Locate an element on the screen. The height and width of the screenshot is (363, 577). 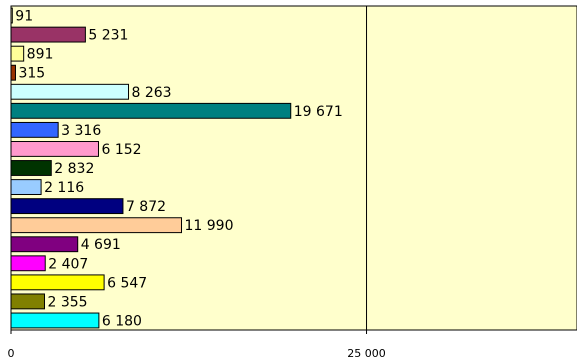
data-label: 19 671 is located at coordinates (318, 112).